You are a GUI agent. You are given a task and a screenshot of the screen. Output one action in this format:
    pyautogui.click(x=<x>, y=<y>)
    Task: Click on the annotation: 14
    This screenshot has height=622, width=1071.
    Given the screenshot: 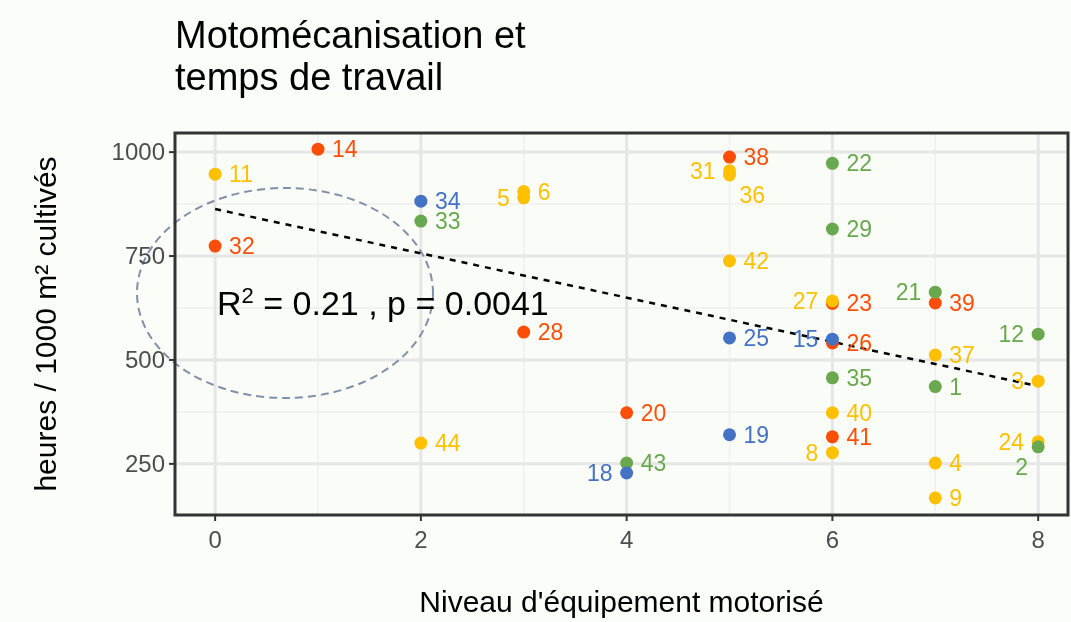 What is the action you would take?
    pyautogui.click(x=345, y=149)
    